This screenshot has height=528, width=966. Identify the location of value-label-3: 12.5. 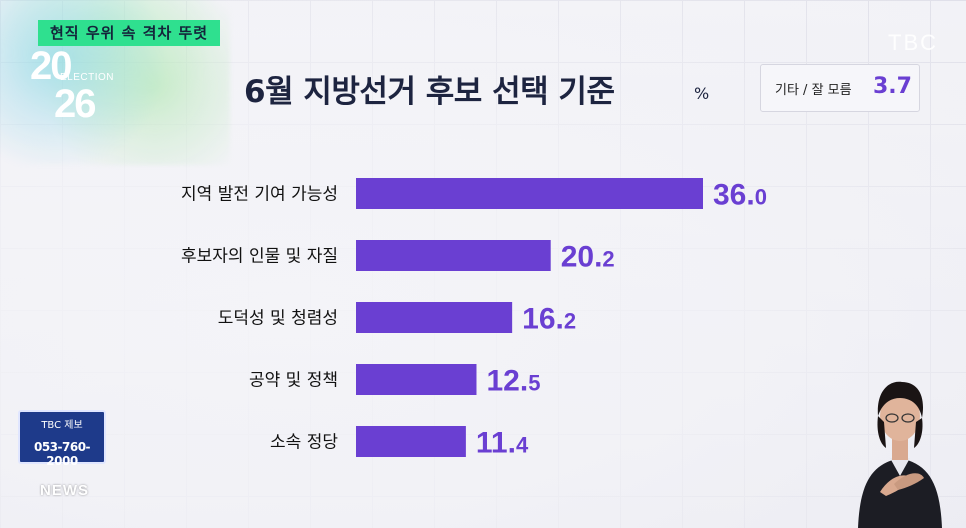
(513, 381).